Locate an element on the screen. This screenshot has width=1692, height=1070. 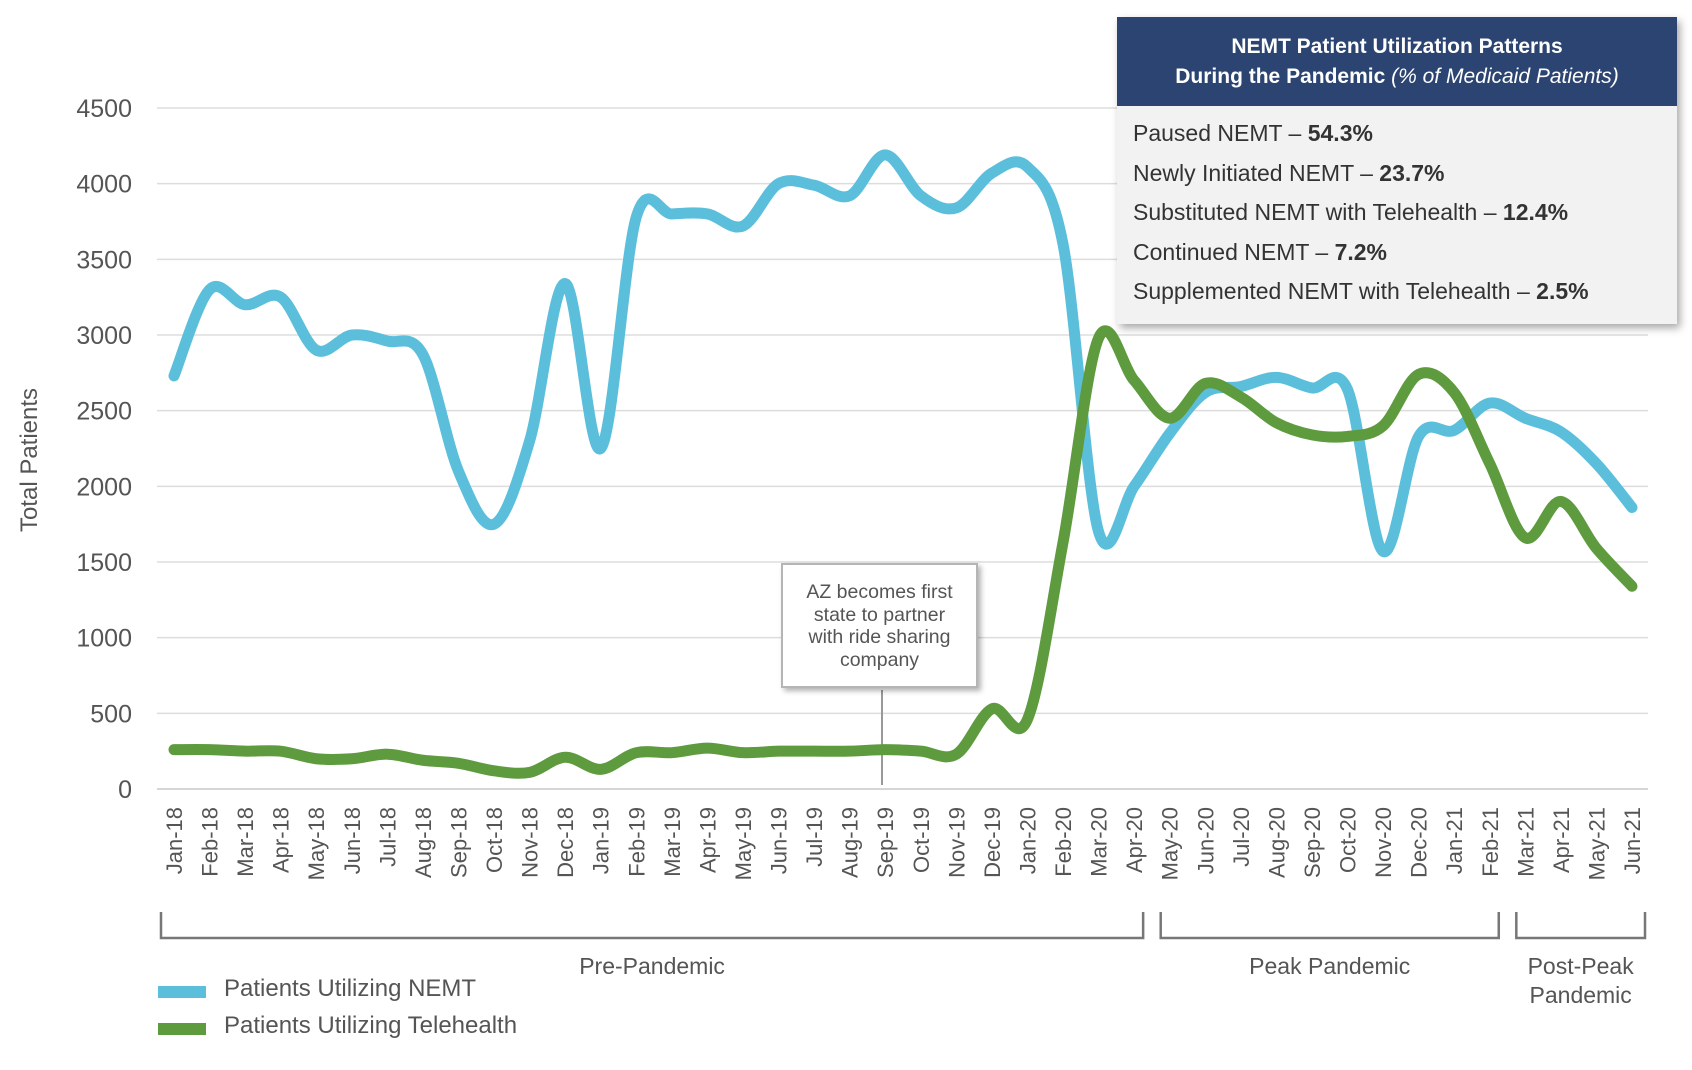
x-tick-label: Jun-21 is located at coordinates (1632, 840).